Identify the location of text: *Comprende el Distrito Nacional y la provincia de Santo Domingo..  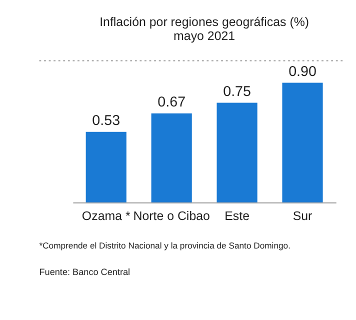
(164, 245).